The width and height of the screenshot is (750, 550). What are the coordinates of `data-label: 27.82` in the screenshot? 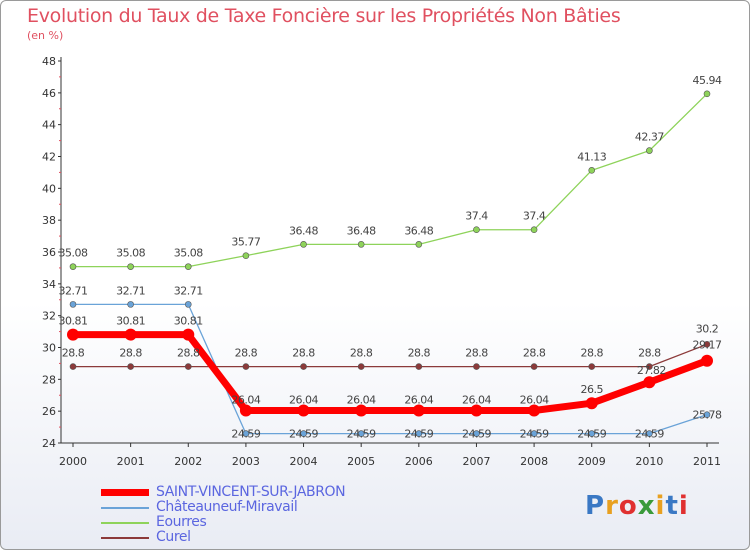 It's located at (651, 370).